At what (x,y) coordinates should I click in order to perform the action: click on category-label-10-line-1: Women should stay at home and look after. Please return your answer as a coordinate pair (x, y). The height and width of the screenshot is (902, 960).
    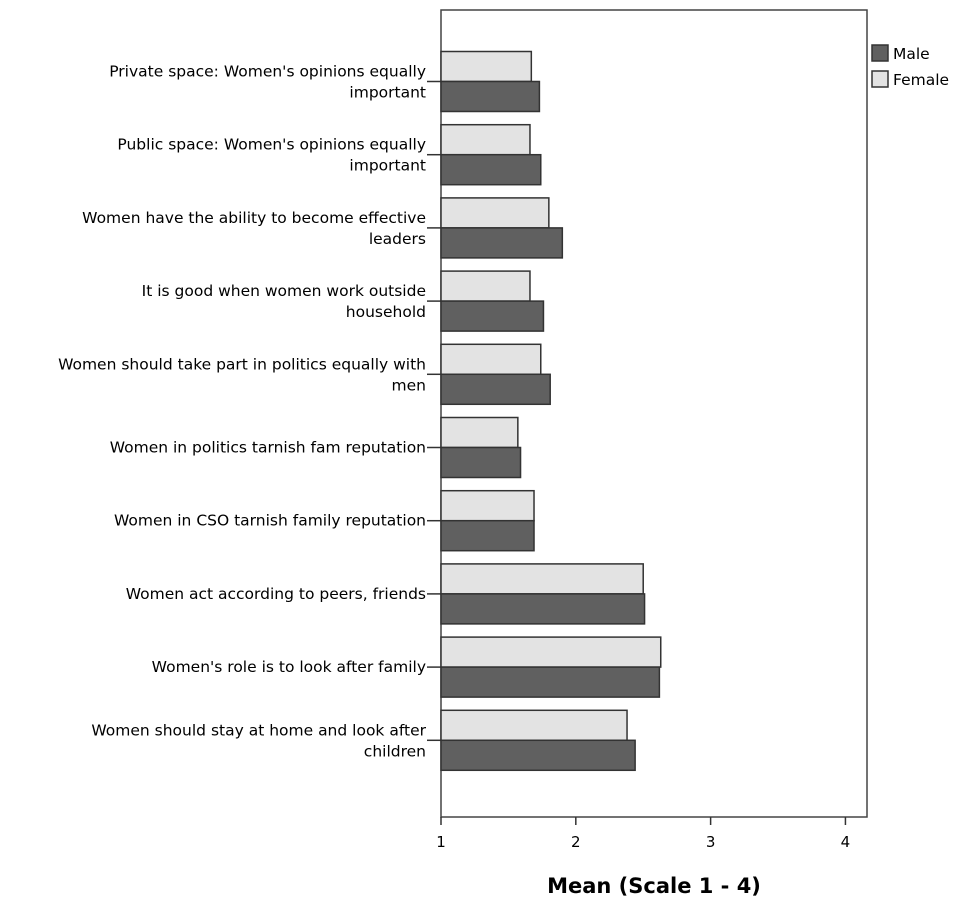
    Looking at the image, I should click on (258, 730).